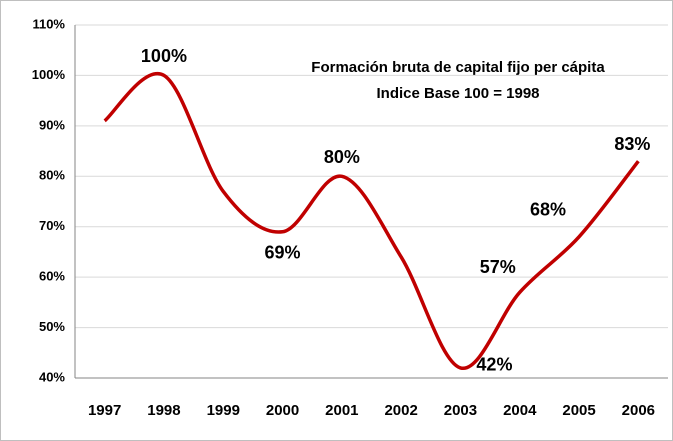  I want to click on x-tick-label: 1997, so click(104, 410).